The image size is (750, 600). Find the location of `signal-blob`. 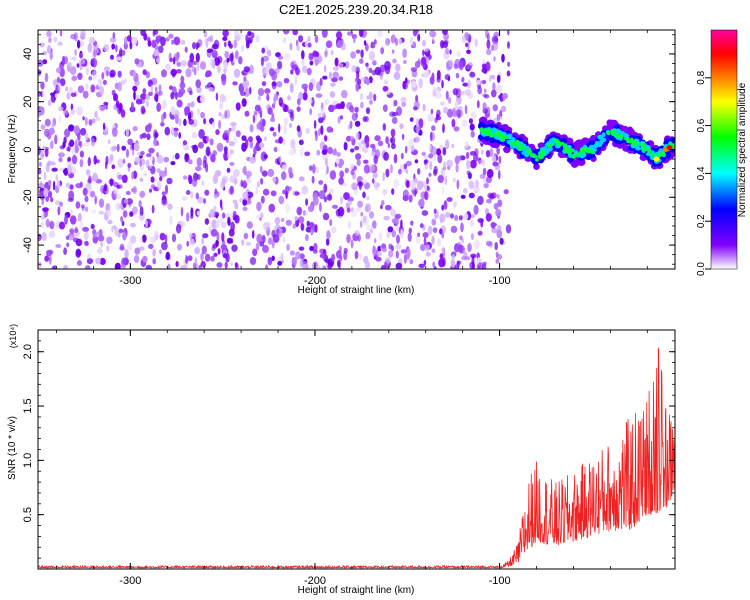

signal-blob is located at coordinates (629, 142).